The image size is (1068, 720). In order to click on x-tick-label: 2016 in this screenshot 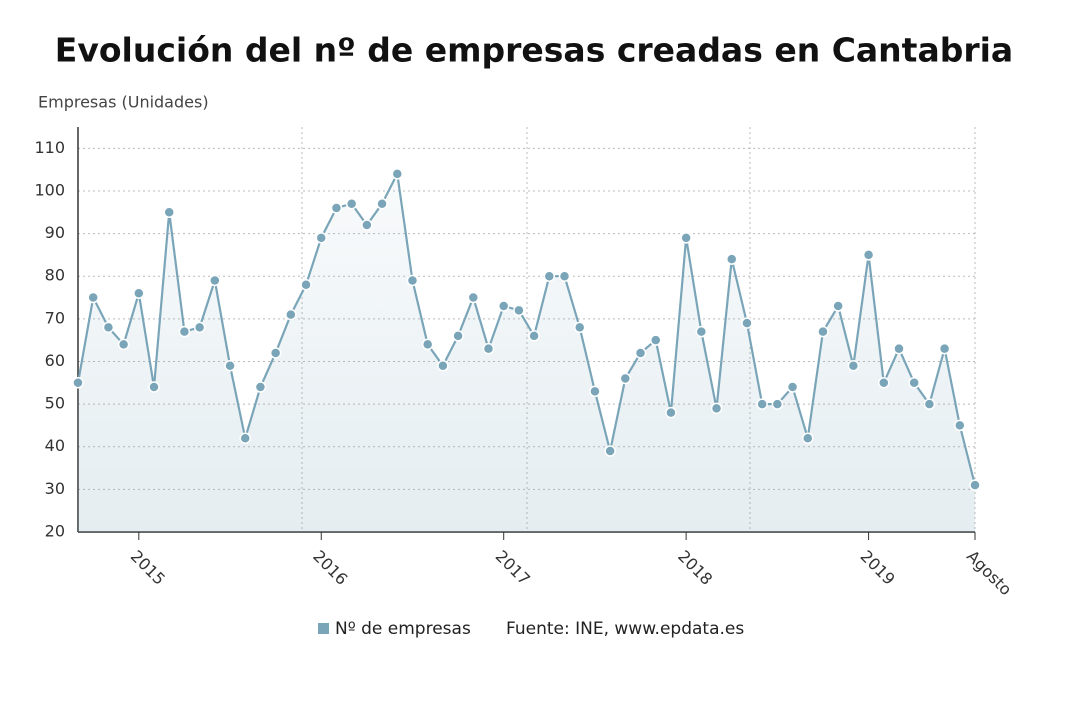, I will do `click(330, 568)`.